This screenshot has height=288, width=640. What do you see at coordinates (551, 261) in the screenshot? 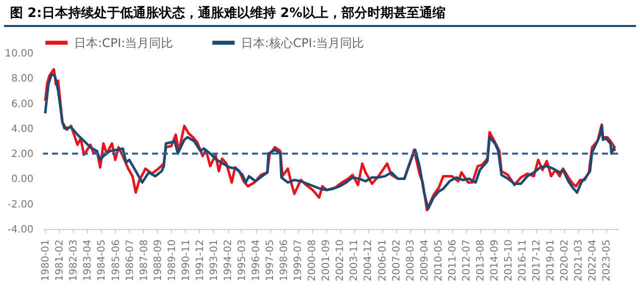
I see `x-tick-label: 2019-01` at bounding box center [551, 261].